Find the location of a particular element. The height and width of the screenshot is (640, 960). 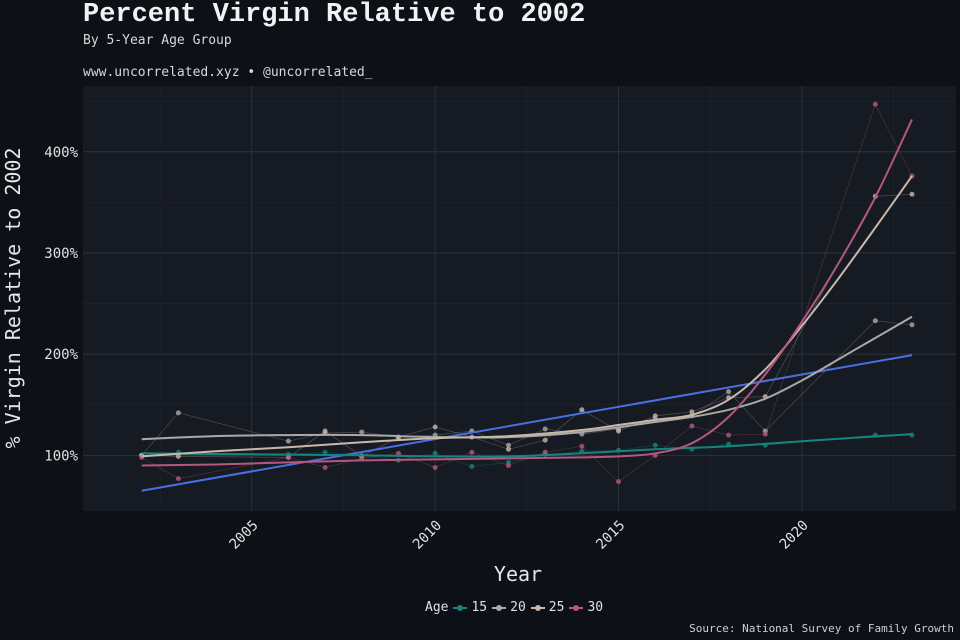

legend-item-25: 25 is located at coordinates (547, 607).